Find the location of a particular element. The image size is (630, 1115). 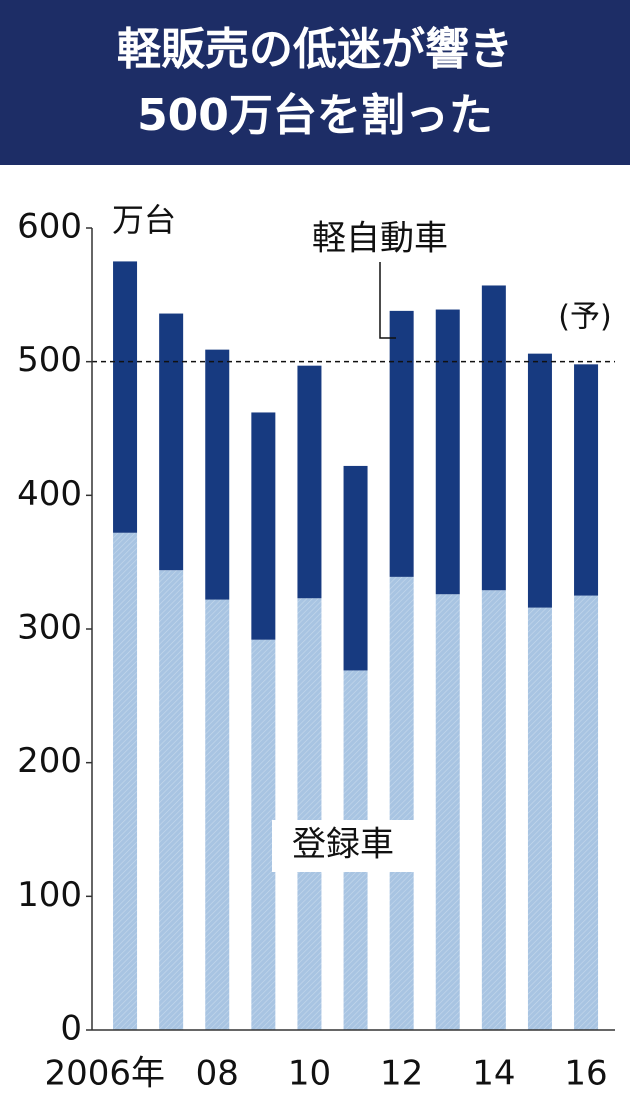

x-tick-label: 08 is located at coordinates (217, 1074).